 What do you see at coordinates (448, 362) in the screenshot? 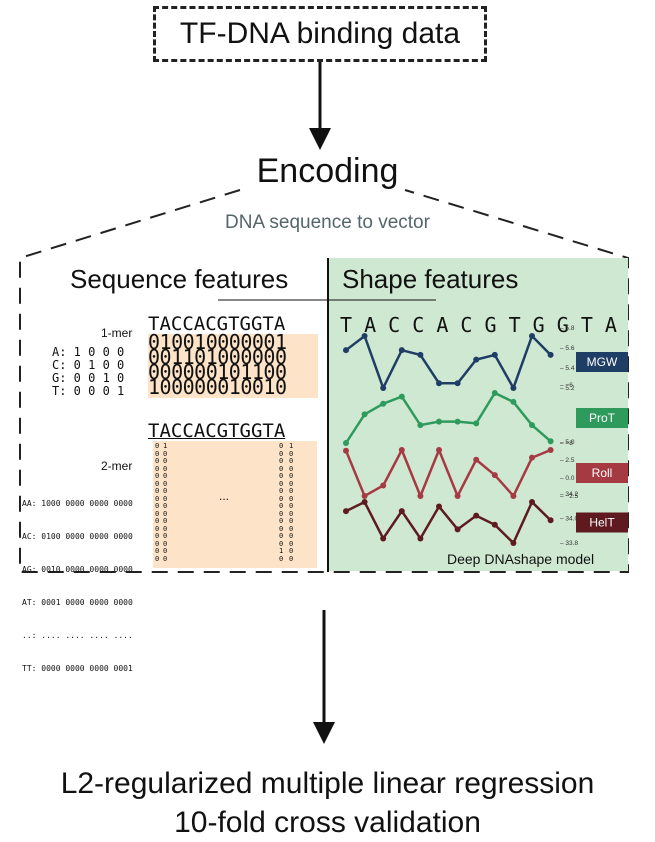
I see `mgw-line` at bounding box center [448, 362].